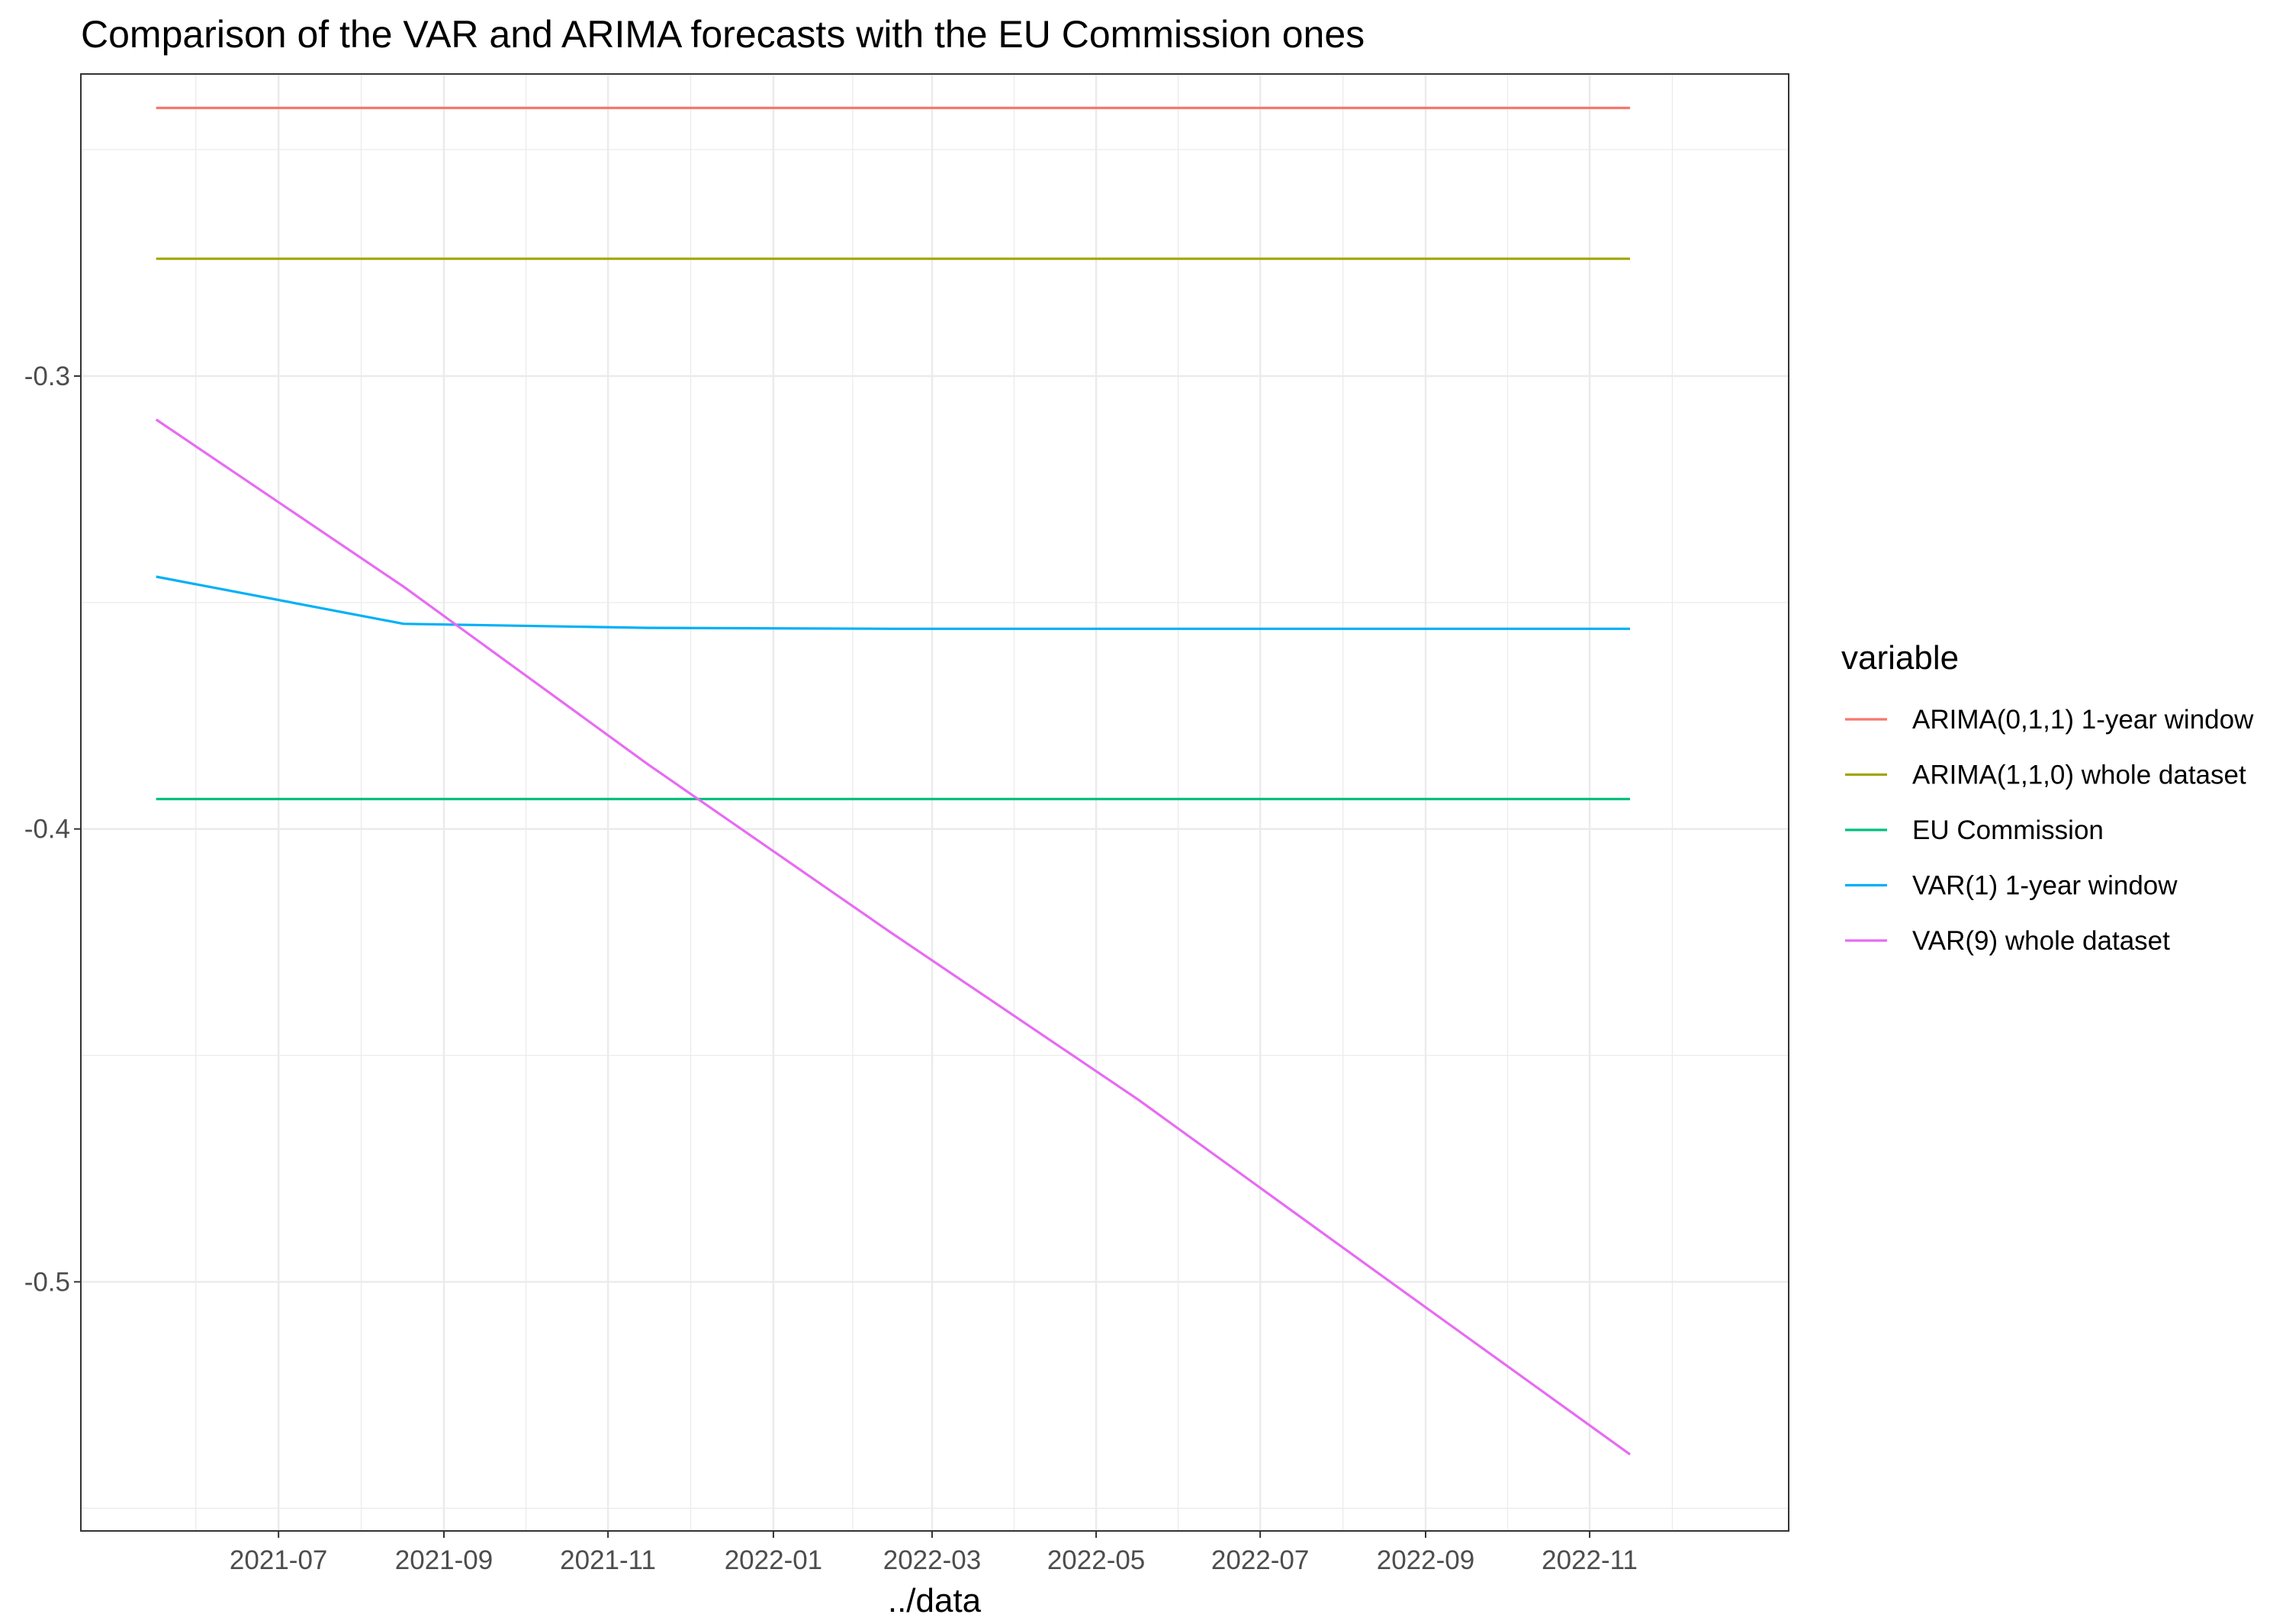  I want to click on x-tick-label: 2021-09, so click(444, 1560).